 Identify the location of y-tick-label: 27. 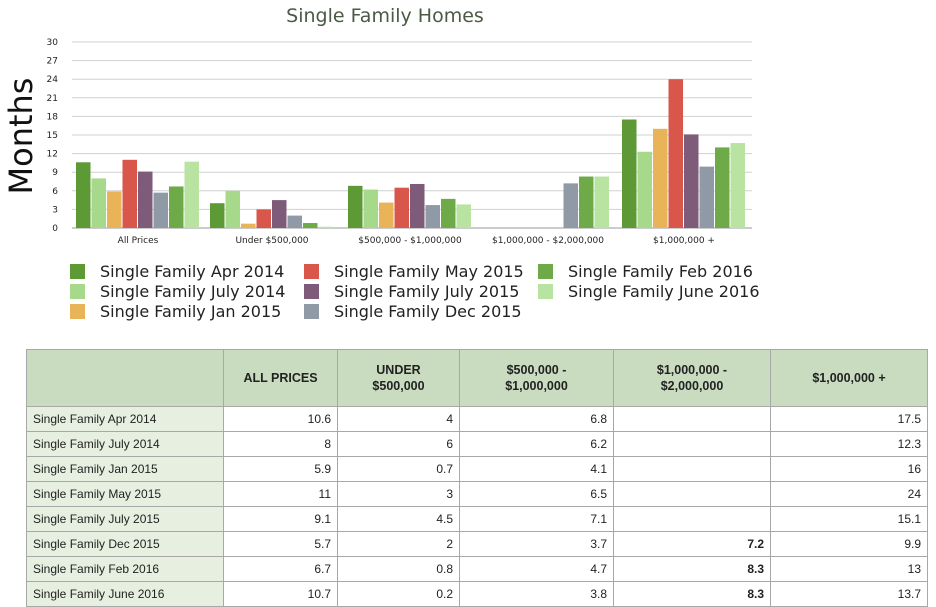
(52, 62).